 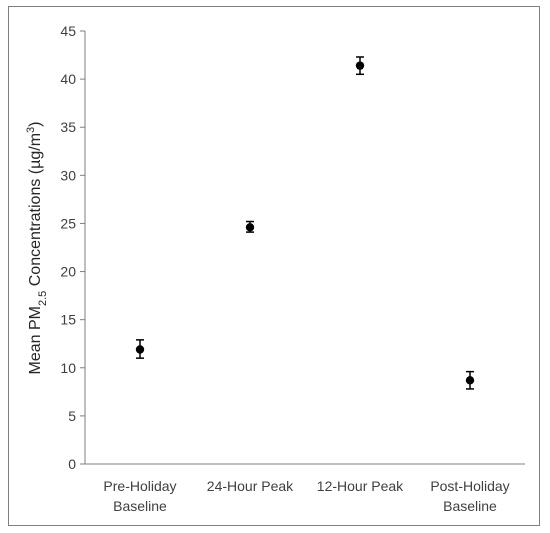 What do you see at coordinates (68, 223) in the screenshot?
I see `y-tick-label: 25` at bounding box center [68, 223].